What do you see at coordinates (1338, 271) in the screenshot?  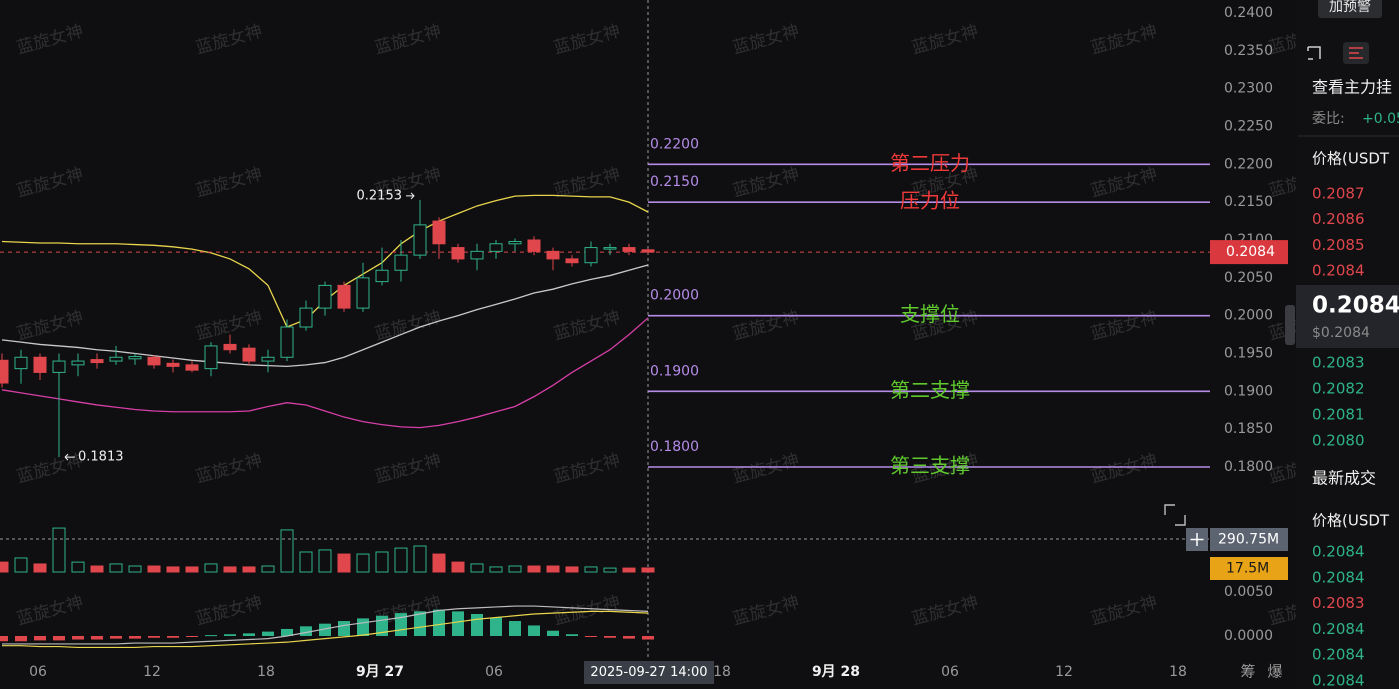 I see `ask-price: 0.2084` at bounding box center [1338, 271].